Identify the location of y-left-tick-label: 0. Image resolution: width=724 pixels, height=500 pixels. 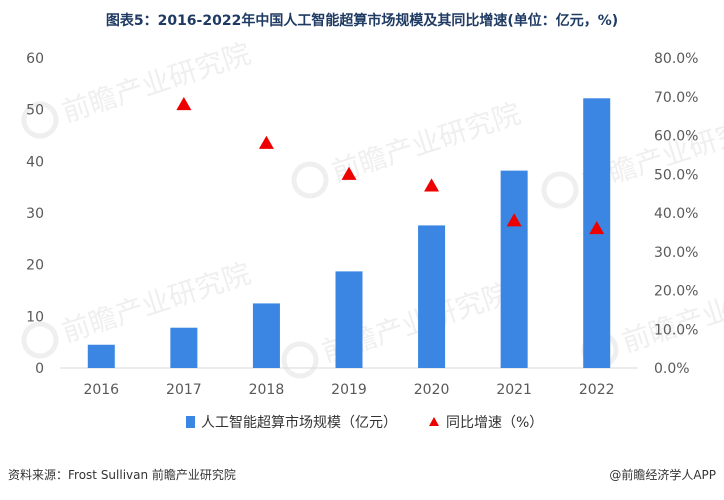
(39, 369).